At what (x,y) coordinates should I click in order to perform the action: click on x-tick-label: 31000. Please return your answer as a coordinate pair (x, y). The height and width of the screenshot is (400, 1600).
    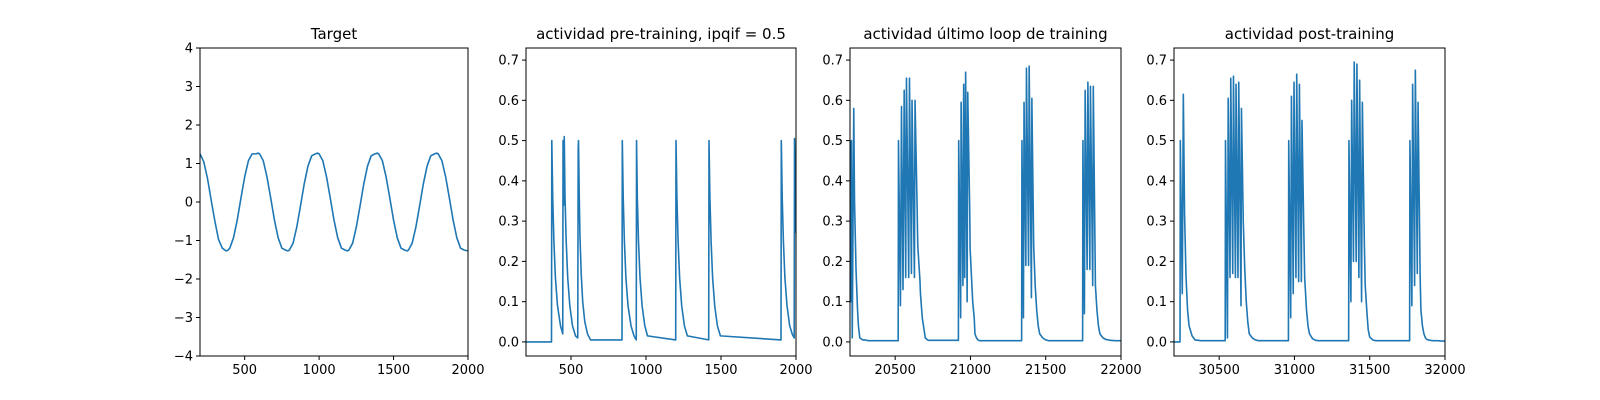
    Looking at the image, I should click on (1294, 370).